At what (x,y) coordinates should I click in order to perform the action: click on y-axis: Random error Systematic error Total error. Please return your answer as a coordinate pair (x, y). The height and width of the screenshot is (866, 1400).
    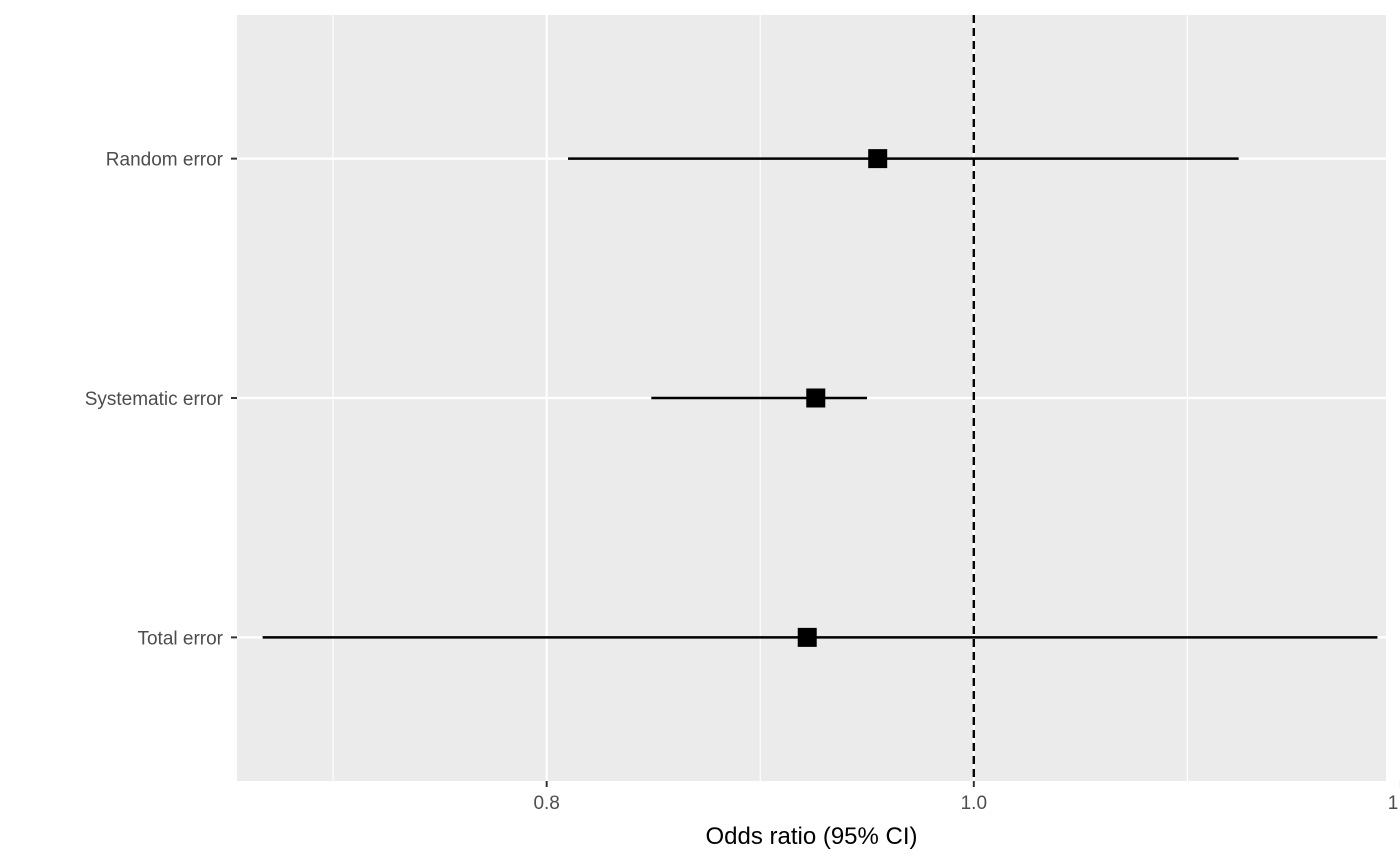
    Looking at the image, I should click on (161, 399).